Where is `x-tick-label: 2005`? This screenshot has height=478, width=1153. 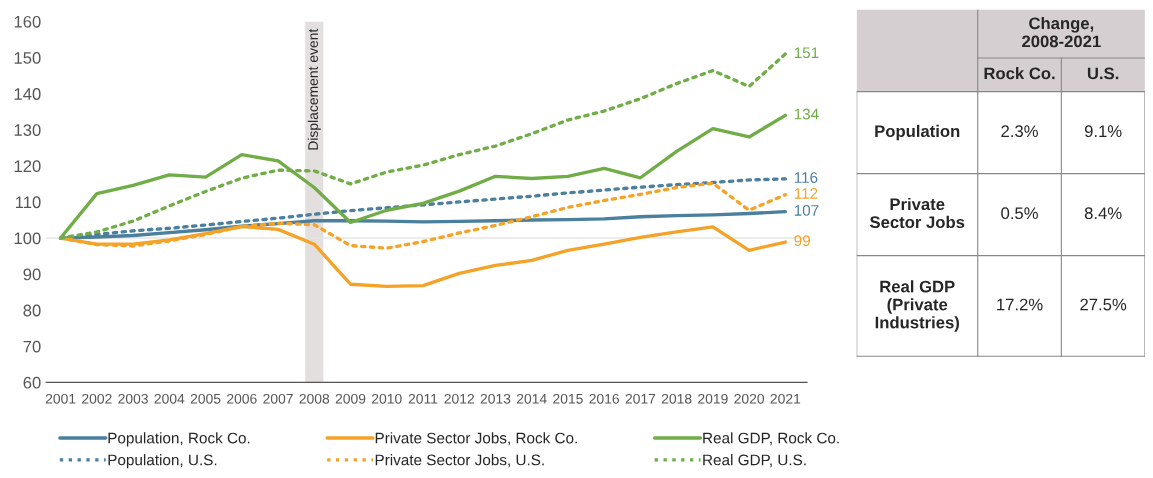
x-tick-label: 2005 is located at coordinates (205, 398).